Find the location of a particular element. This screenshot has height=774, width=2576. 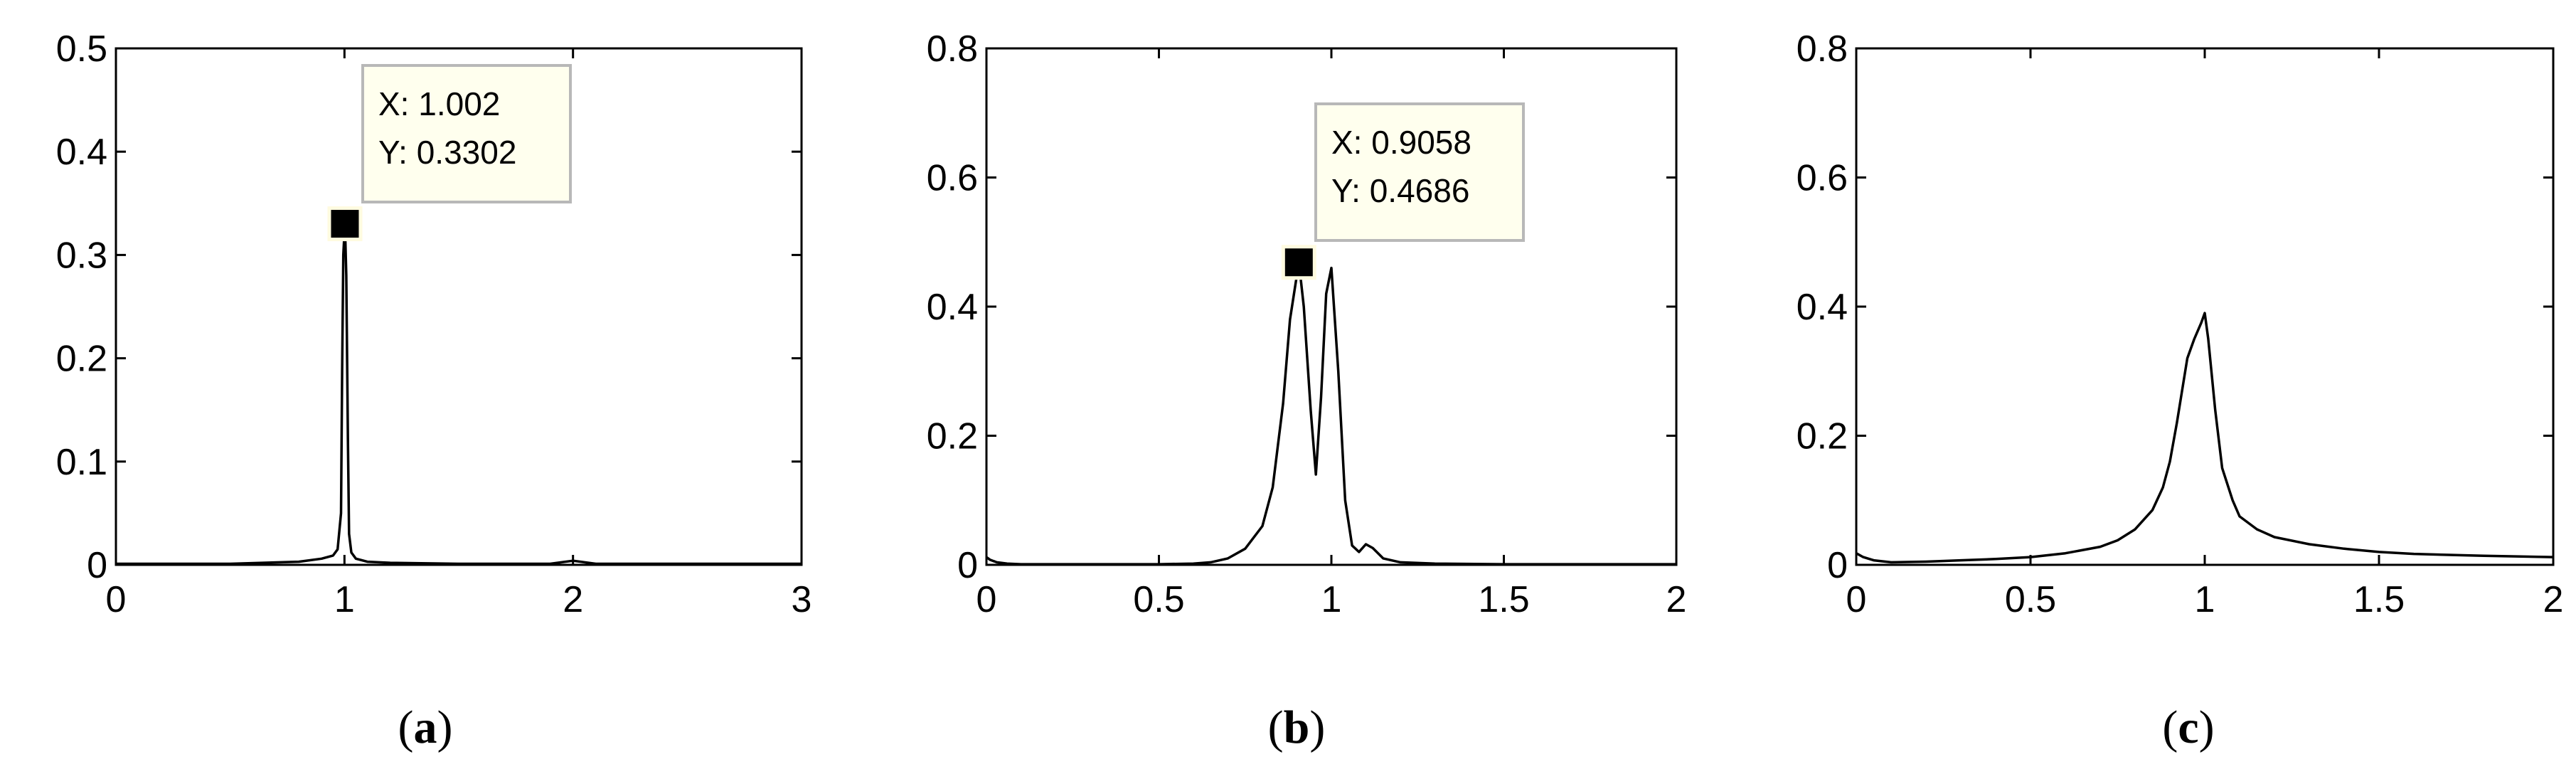

y-tick-label: 0.1 is located at coordinates (81, 462).